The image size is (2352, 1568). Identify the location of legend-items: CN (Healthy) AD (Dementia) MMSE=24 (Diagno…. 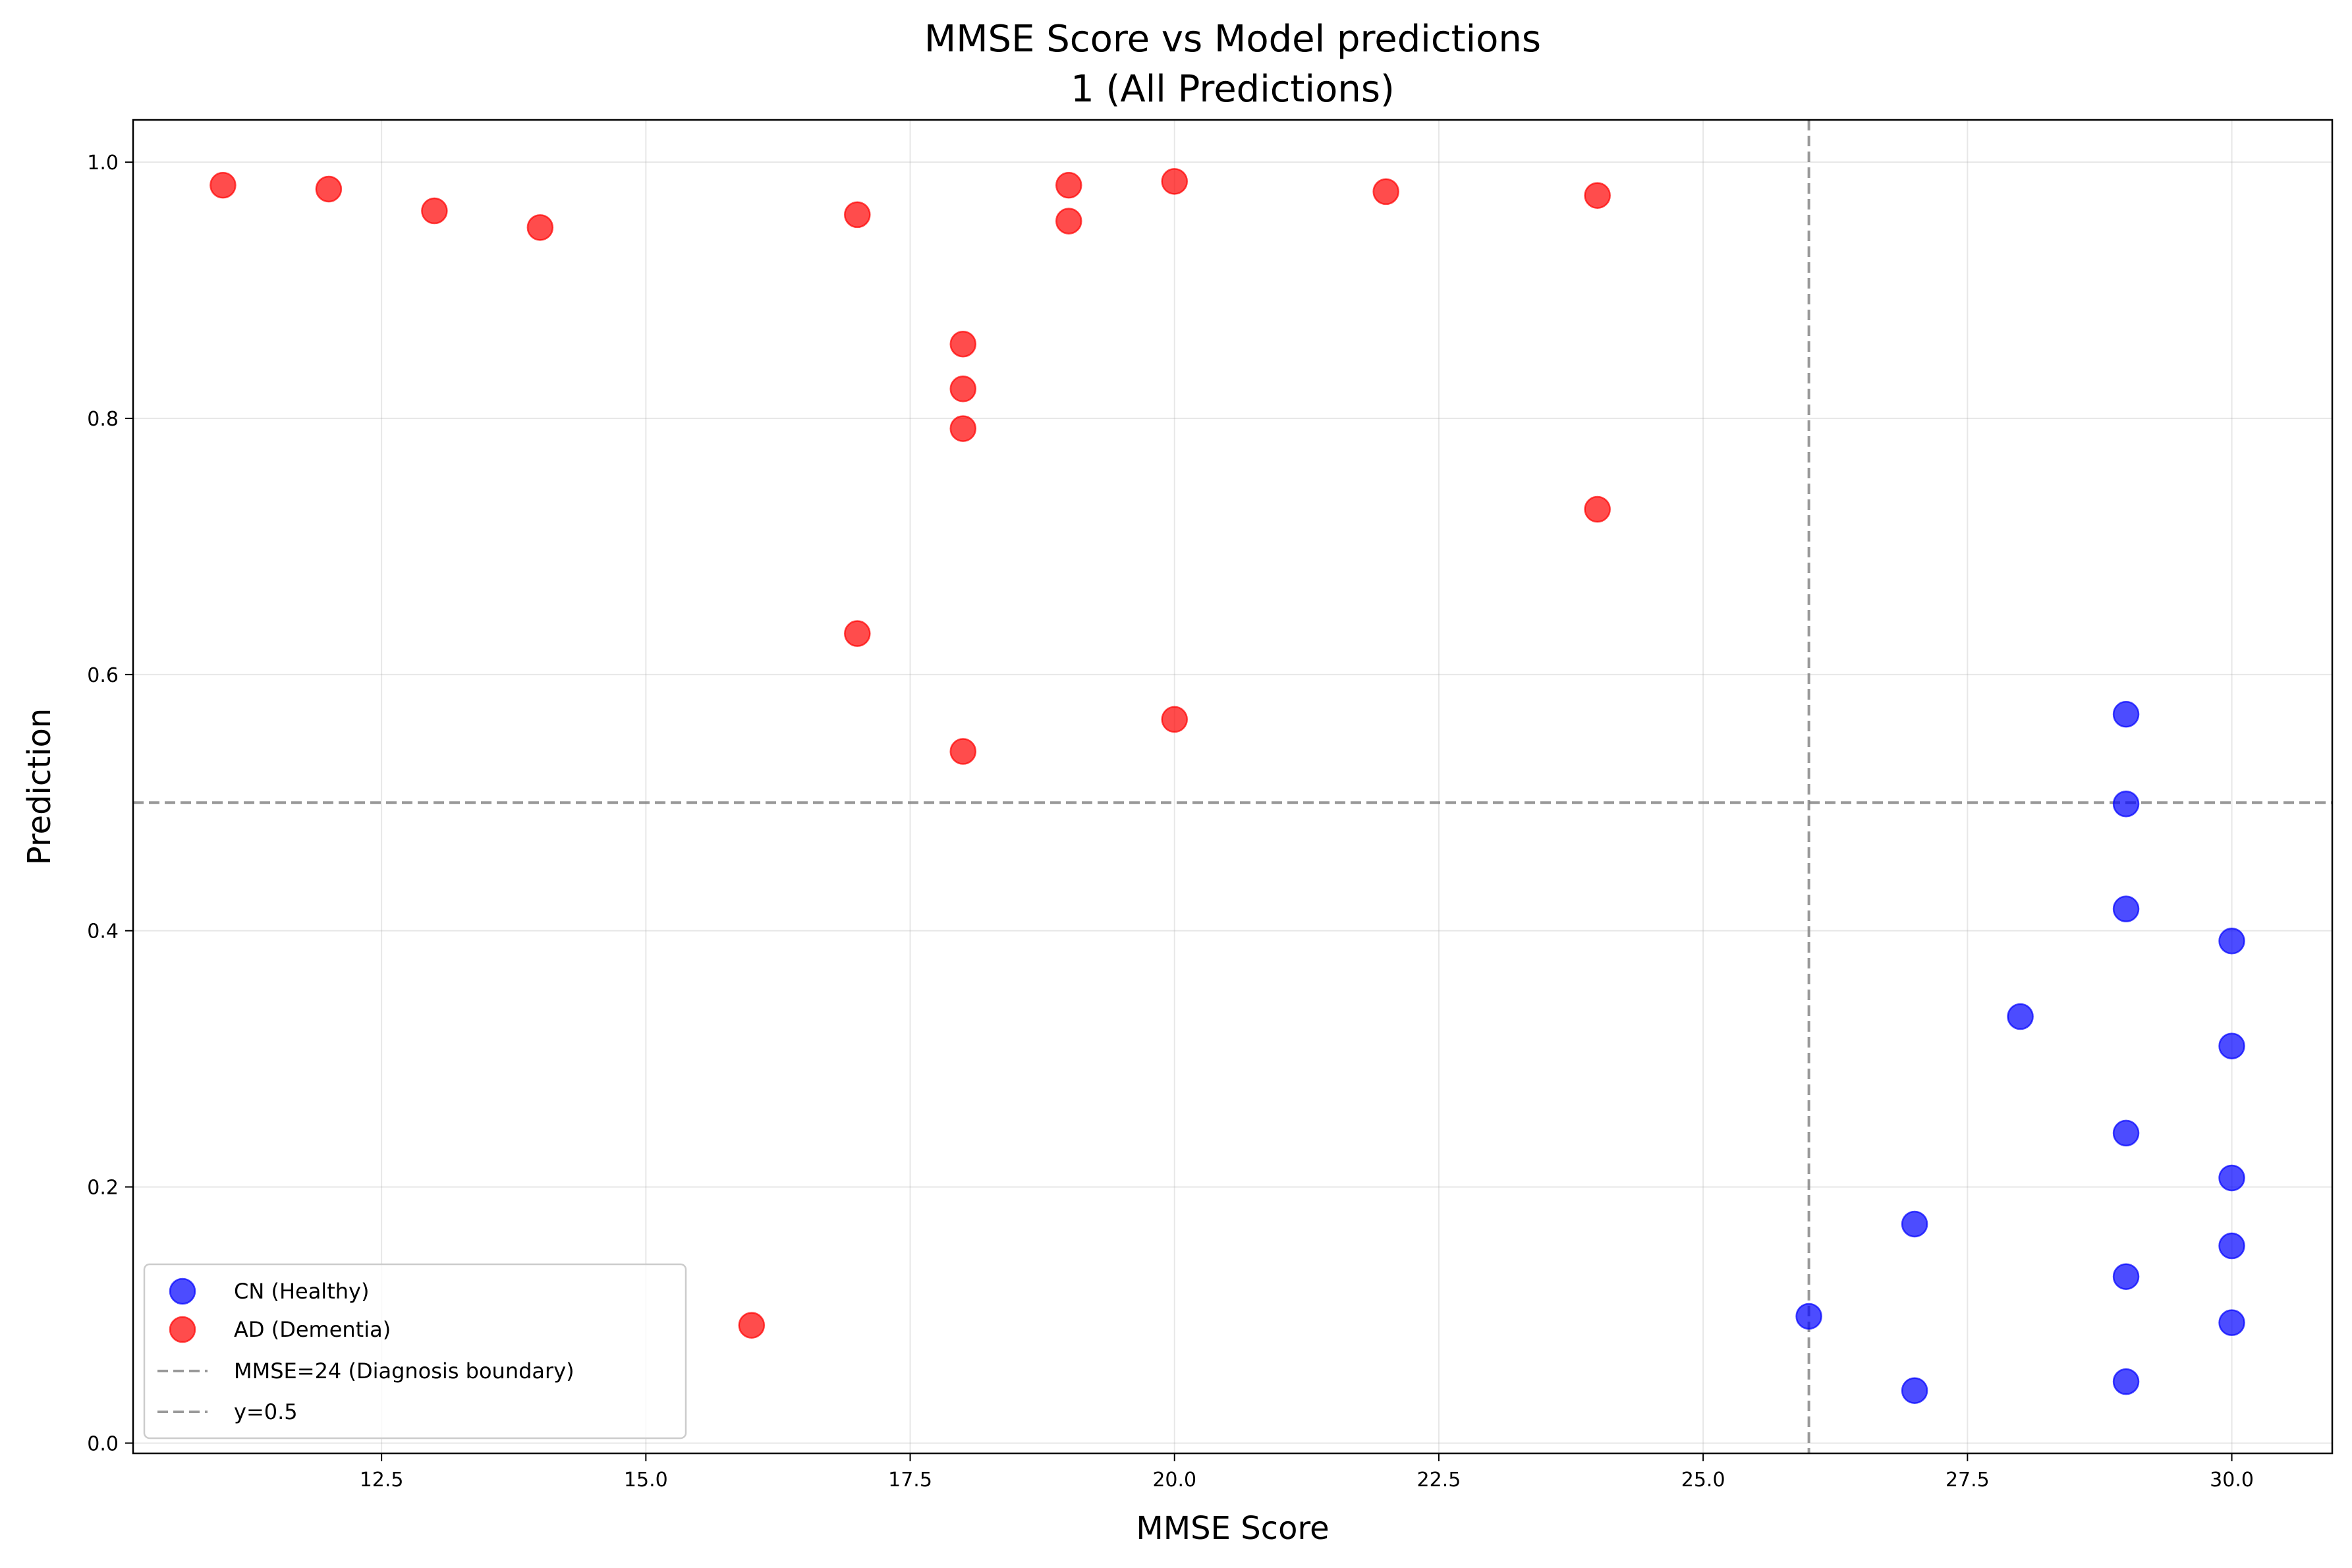
(365, 1350).